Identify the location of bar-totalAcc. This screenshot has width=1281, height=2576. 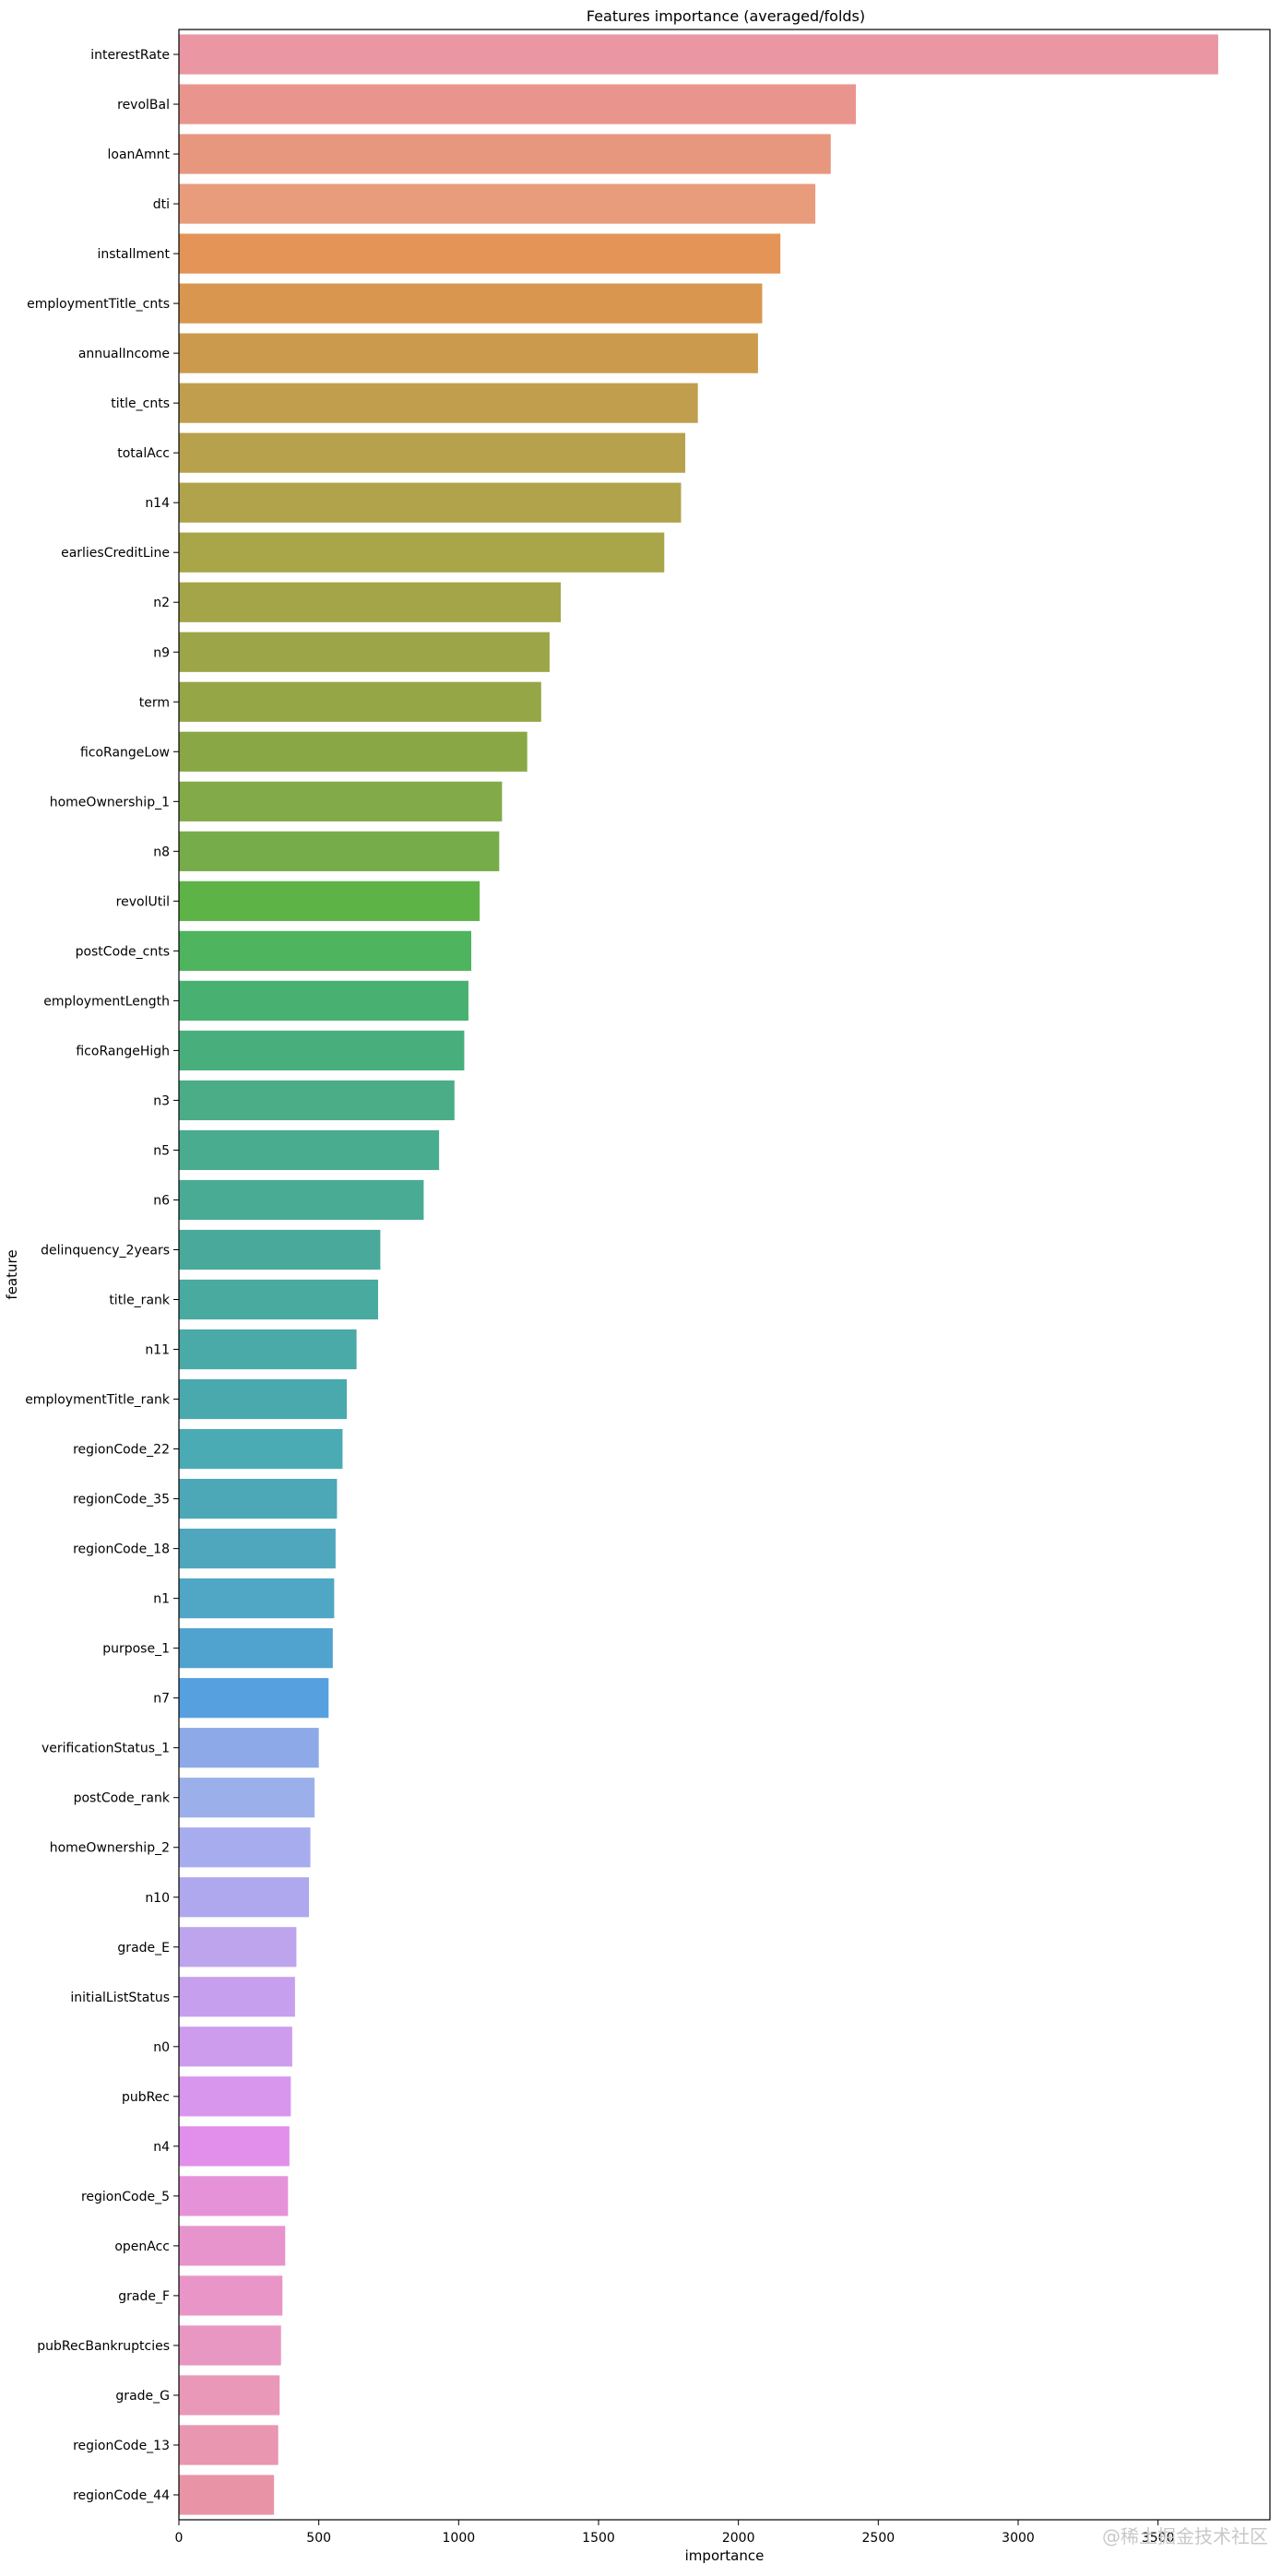
(432, 452).